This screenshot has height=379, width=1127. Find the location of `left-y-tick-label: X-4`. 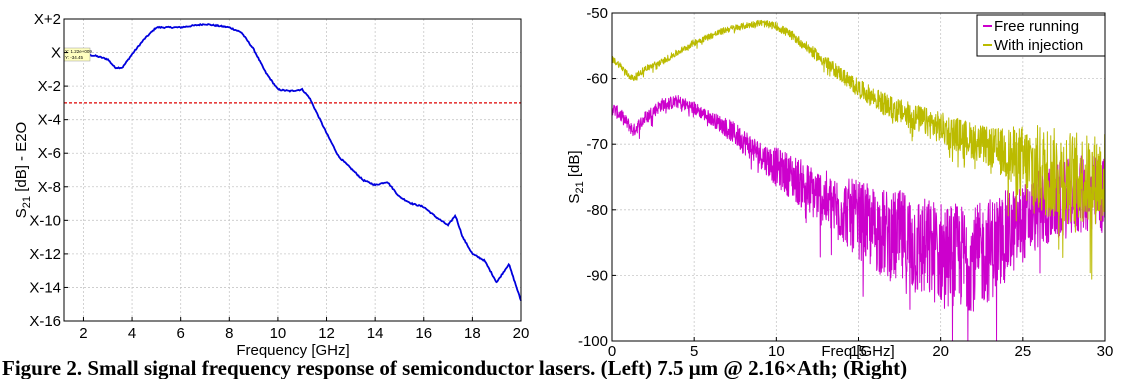

left-y-tick-label: X-4 is located at coordinates (49, 120).